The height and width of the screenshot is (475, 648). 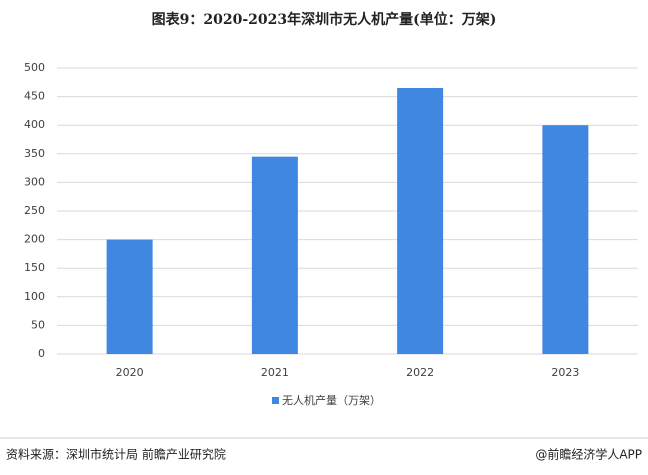 I want to click on x-tick-label: 2020, so click(x=130, y=372).